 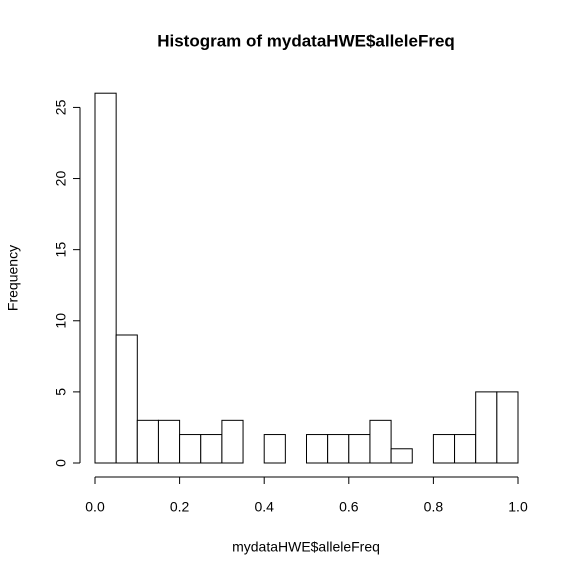 What do you see at coordinates (61, 179) in the screenshot?
I see `y-tick-label: 20` at bounding box center [61, 179].